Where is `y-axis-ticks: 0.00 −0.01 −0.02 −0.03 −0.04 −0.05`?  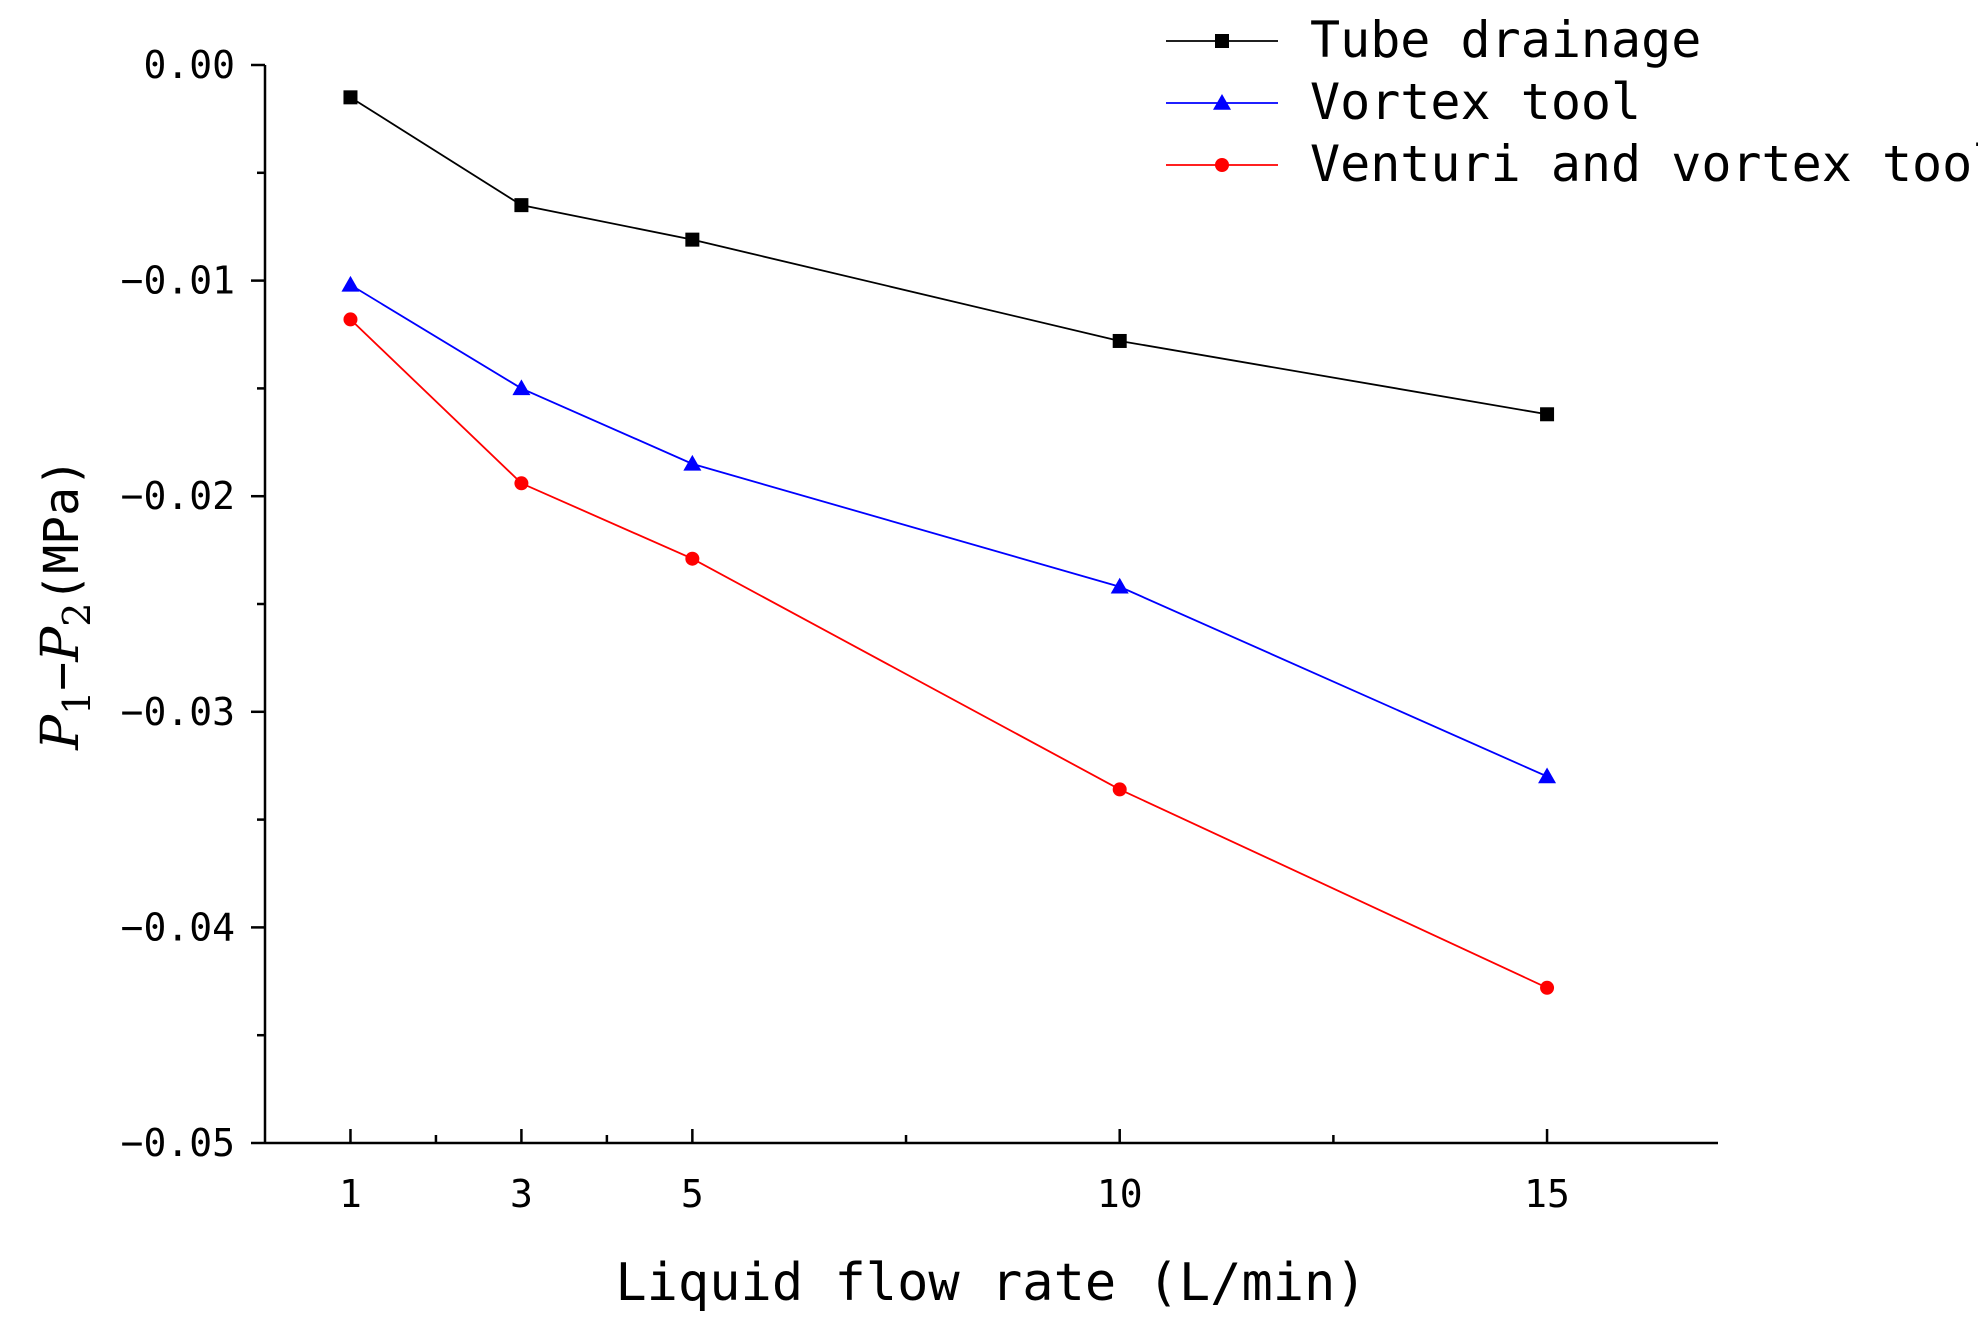 y-axis-ticks: 0.00 −0.01 −0.02 −0.03 −0.04 −0.05 is located at coordinates (193, 604).